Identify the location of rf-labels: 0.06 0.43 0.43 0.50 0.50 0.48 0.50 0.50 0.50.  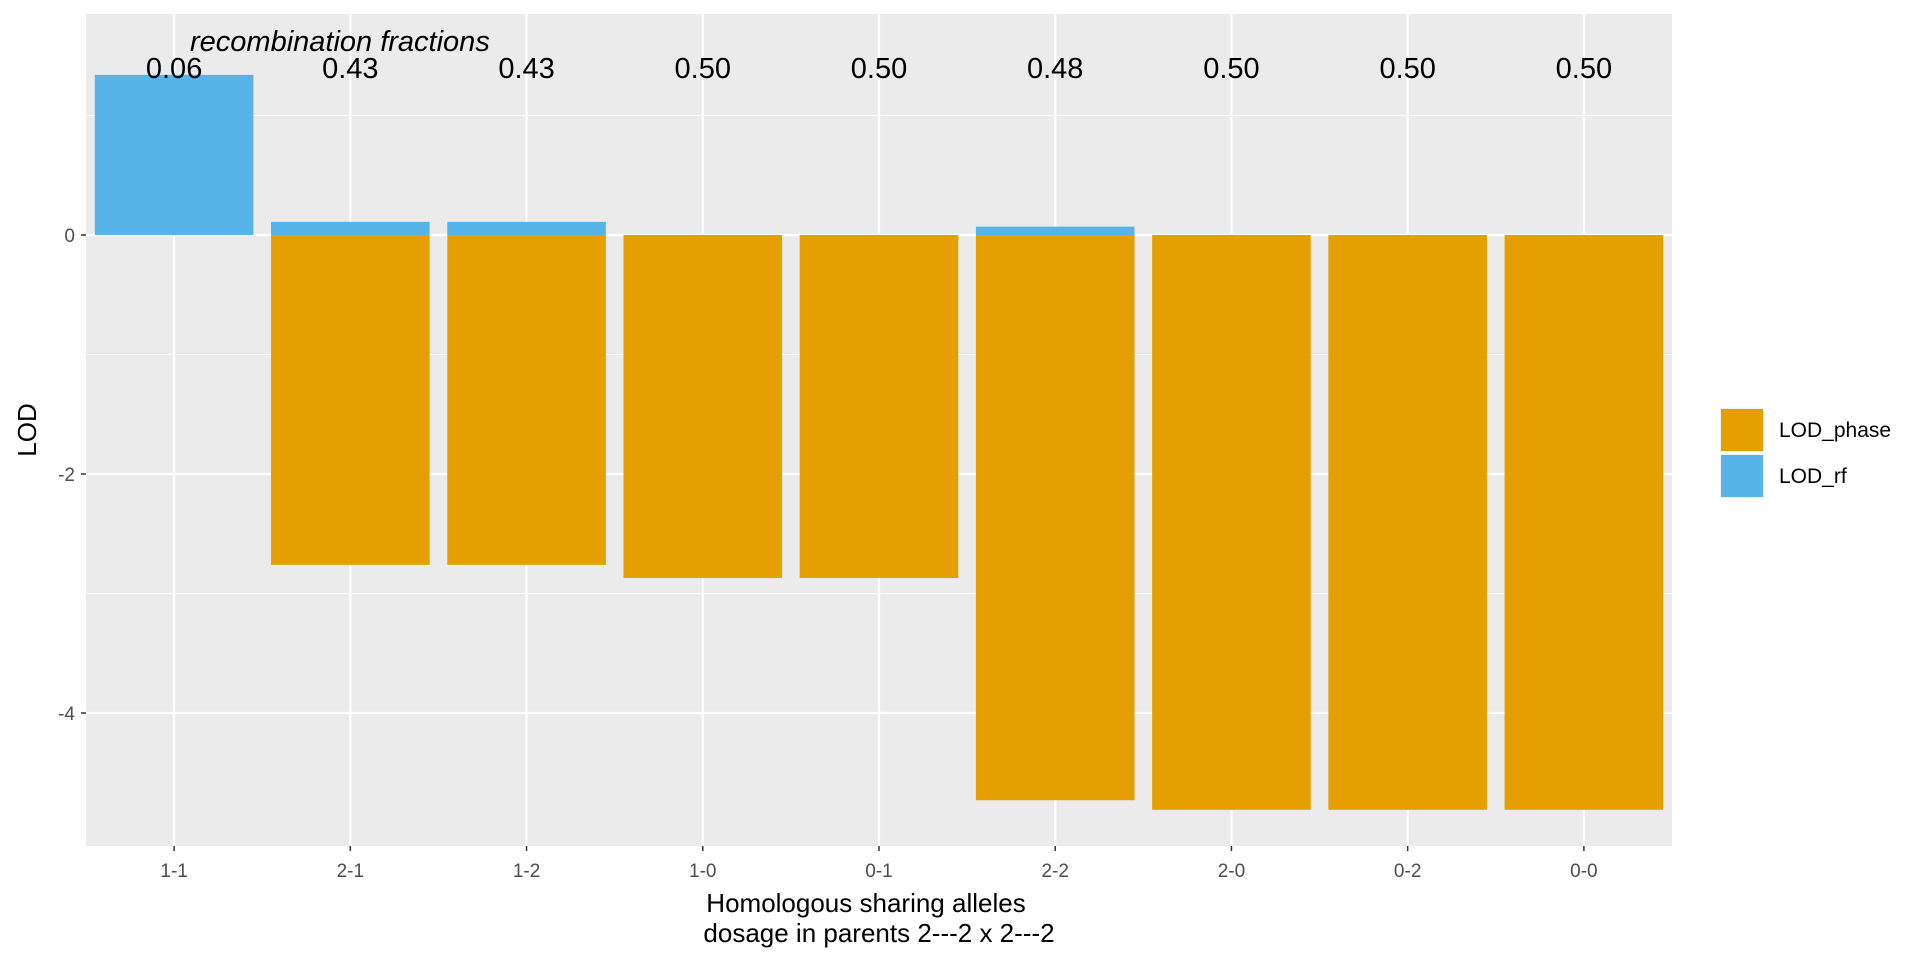
(879, 69).